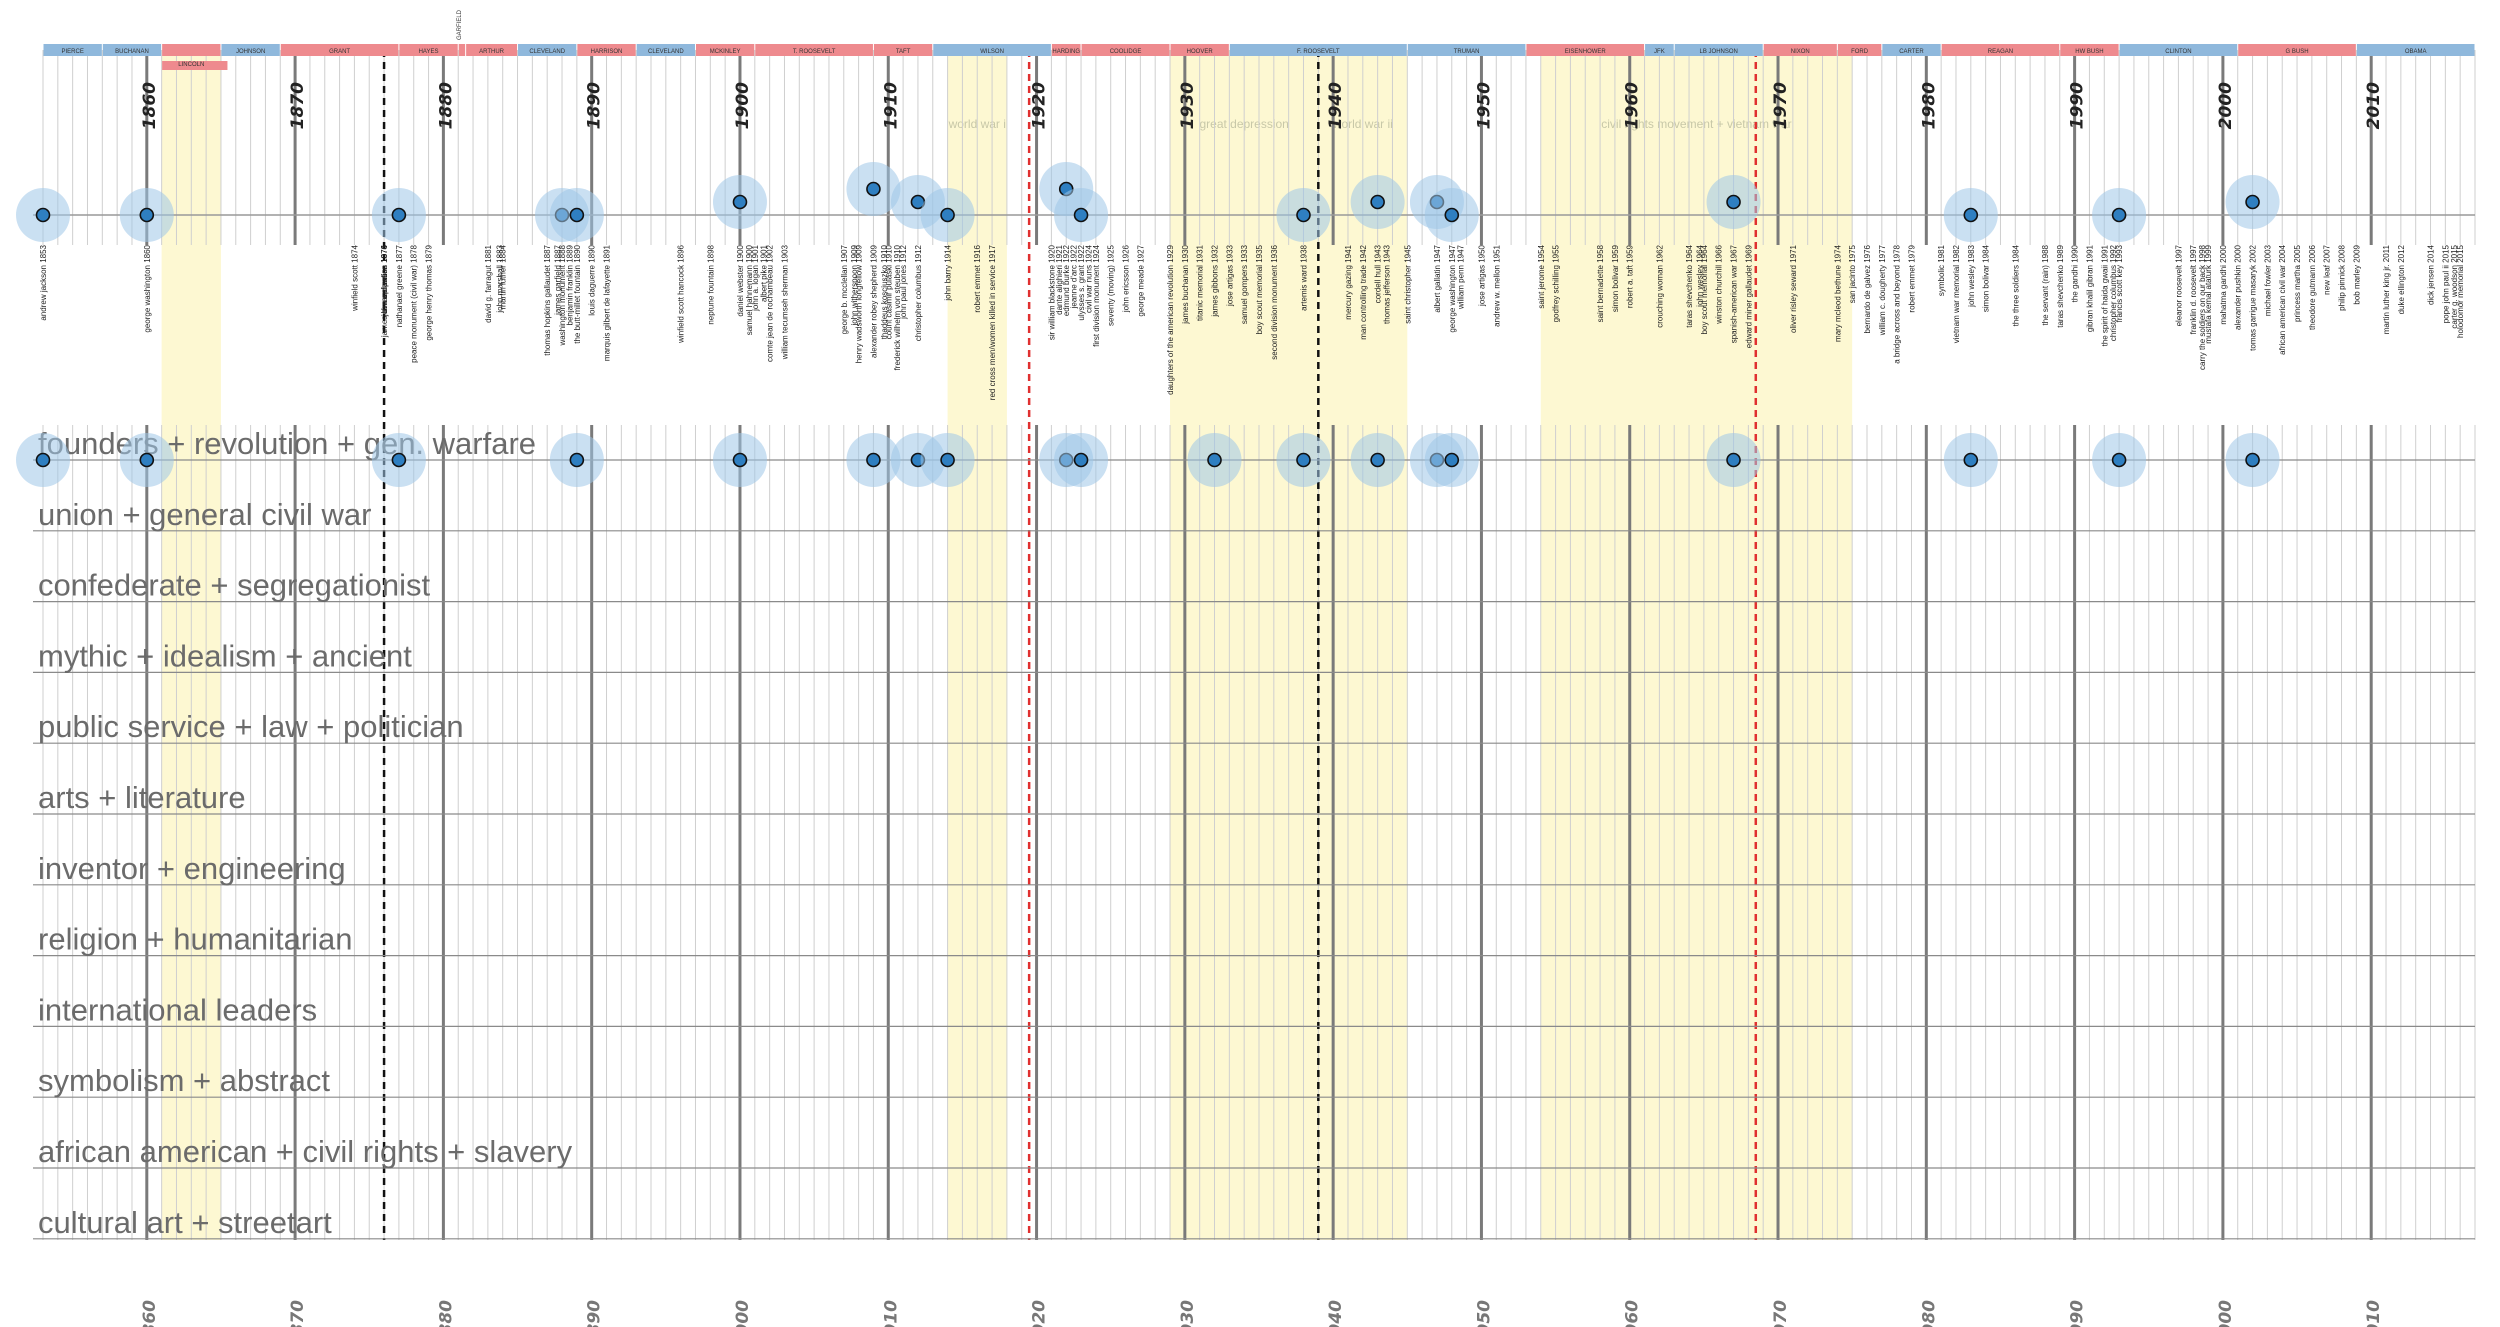 This screenshot has width=2500, height=1327. Describe the element at coordinates (859, 303) in the screenshot. I see `monument-label: henry wadsworth longfellow 1909` at that location.